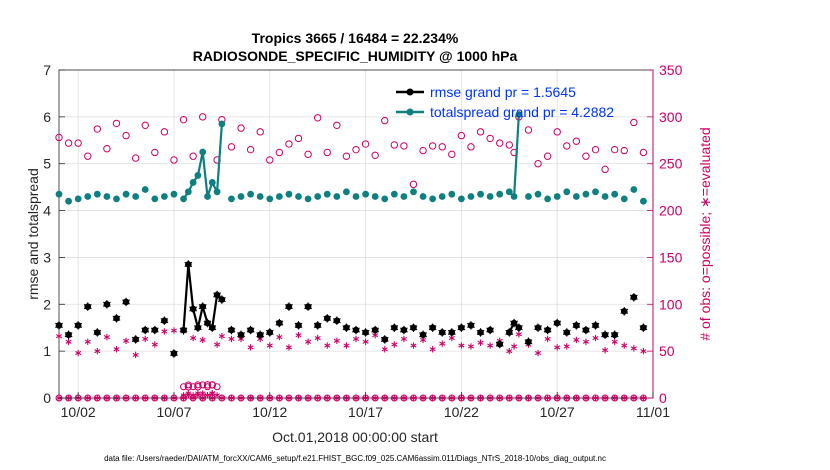 This screenshot has width=830, height=470. What do you see at coordinates (202, 393) in the screenshot?
I see `obs-low-evaluated-marker-stroke` at bounding box center [202, 393].